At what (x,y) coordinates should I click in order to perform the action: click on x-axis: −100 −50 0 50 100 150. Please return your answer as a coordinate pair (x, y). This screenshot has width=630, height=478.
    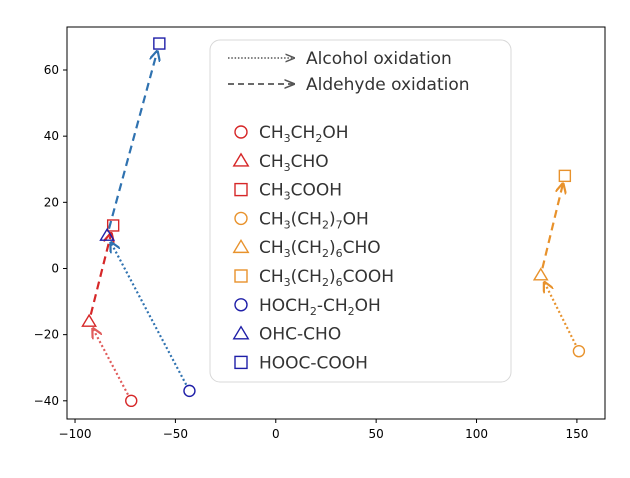
    Looking at the image, I should click on (323, 430).